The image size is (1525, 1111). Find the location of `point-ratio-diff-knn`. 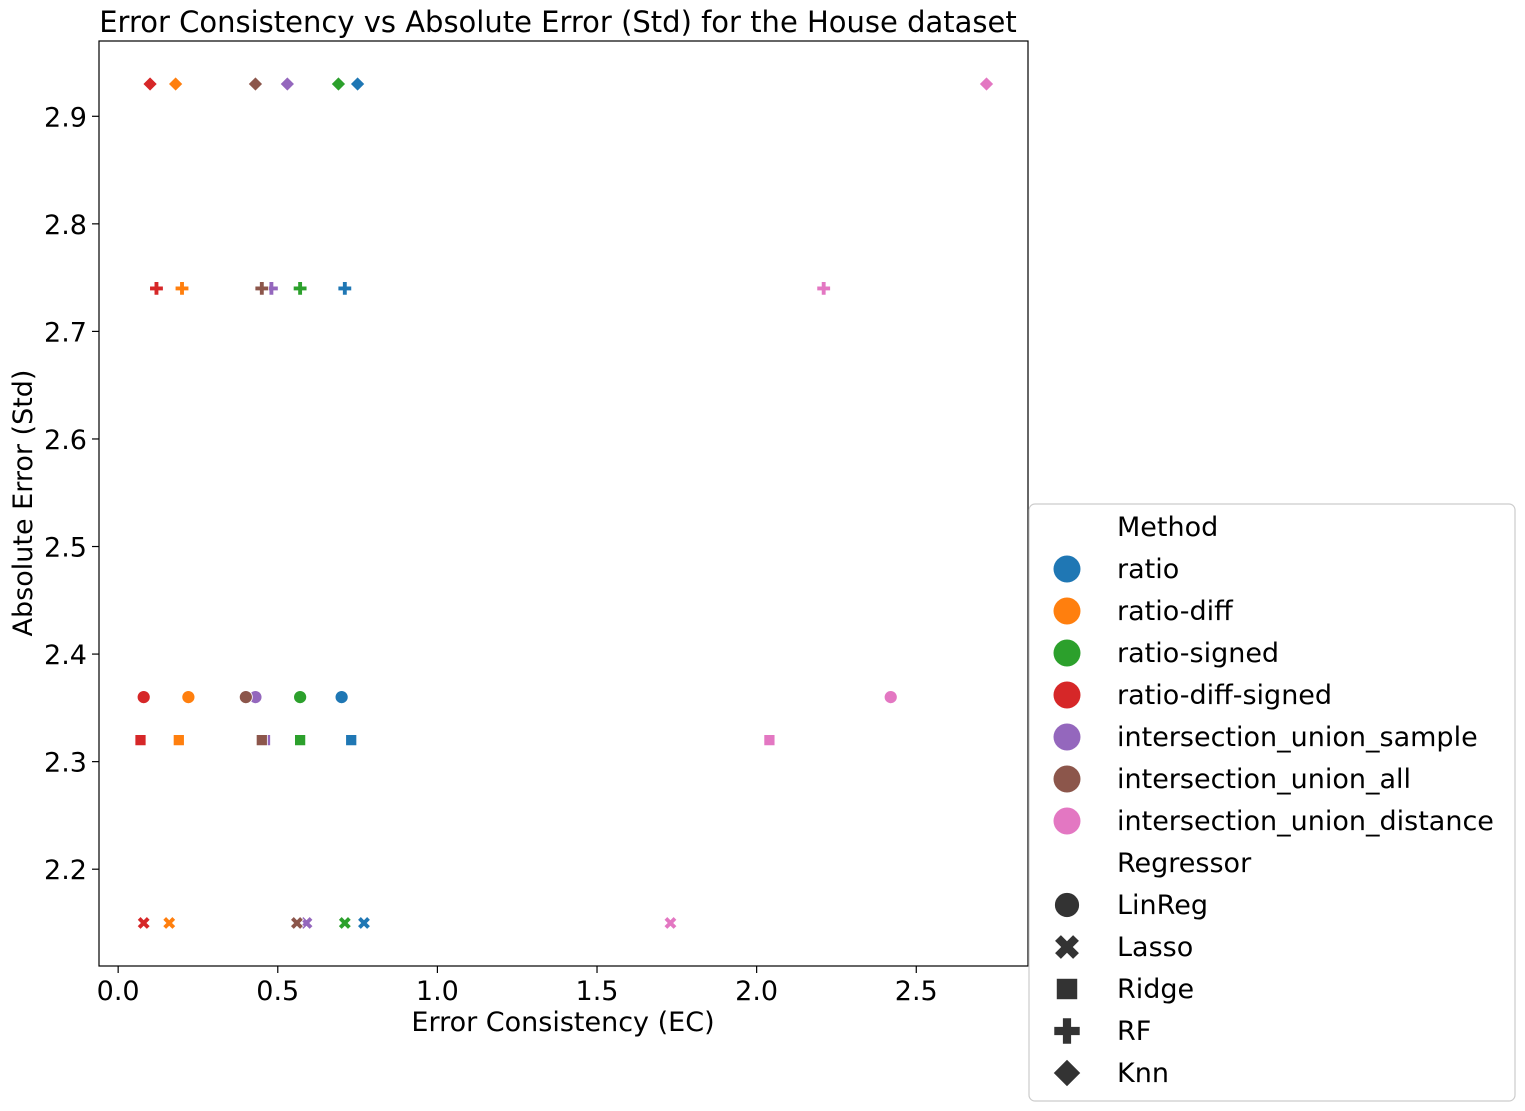

point-ratio-diff-knn is located at coordinates (175, 84).